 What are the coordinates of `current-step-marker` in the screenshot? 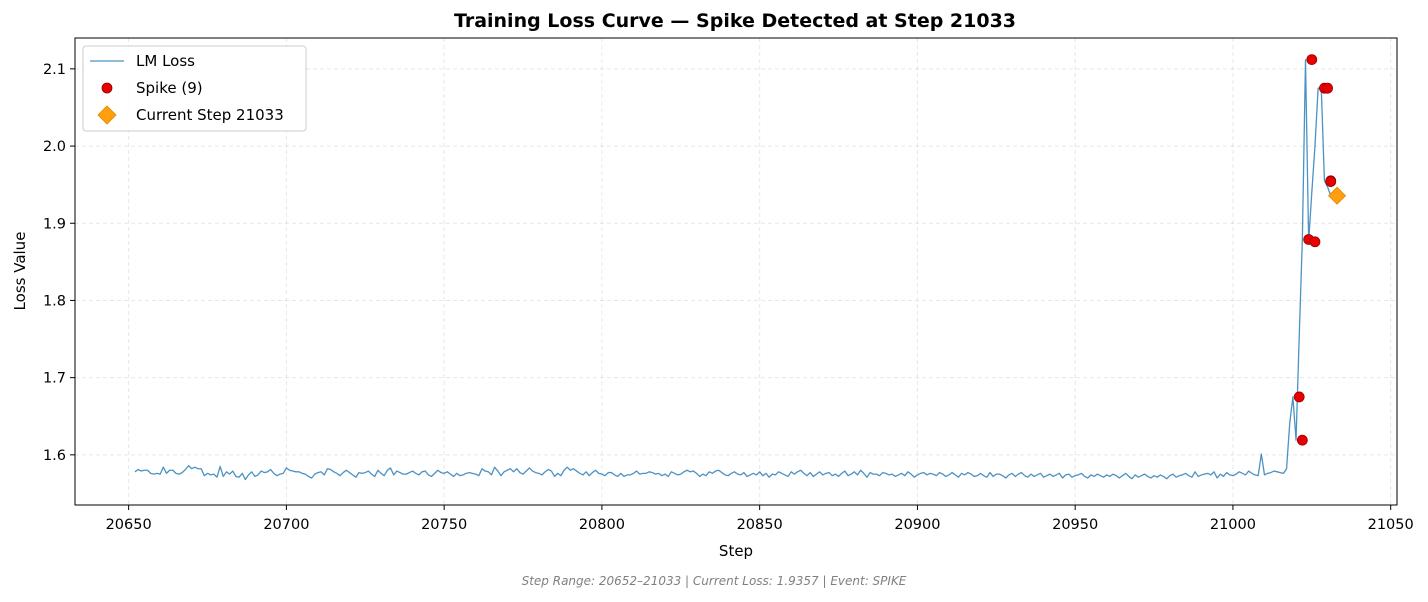 It's located at (1337, 195).